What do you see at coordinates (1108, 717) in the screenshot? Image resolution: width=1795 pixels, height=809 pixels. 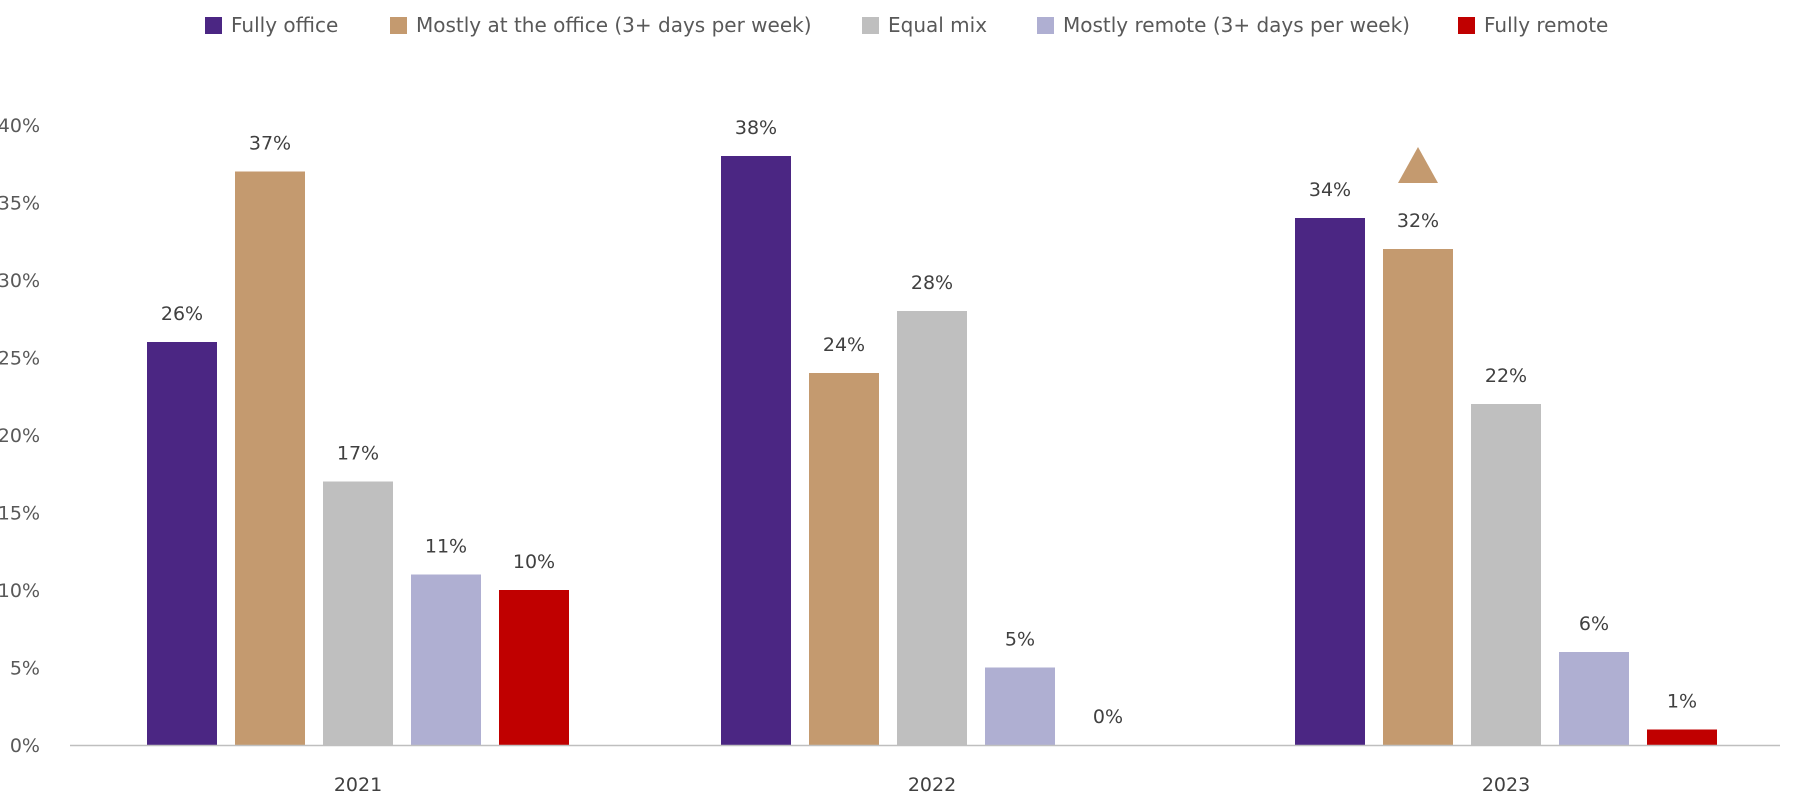 I see `data-label: 0%` at bounding box center [1108, 717].